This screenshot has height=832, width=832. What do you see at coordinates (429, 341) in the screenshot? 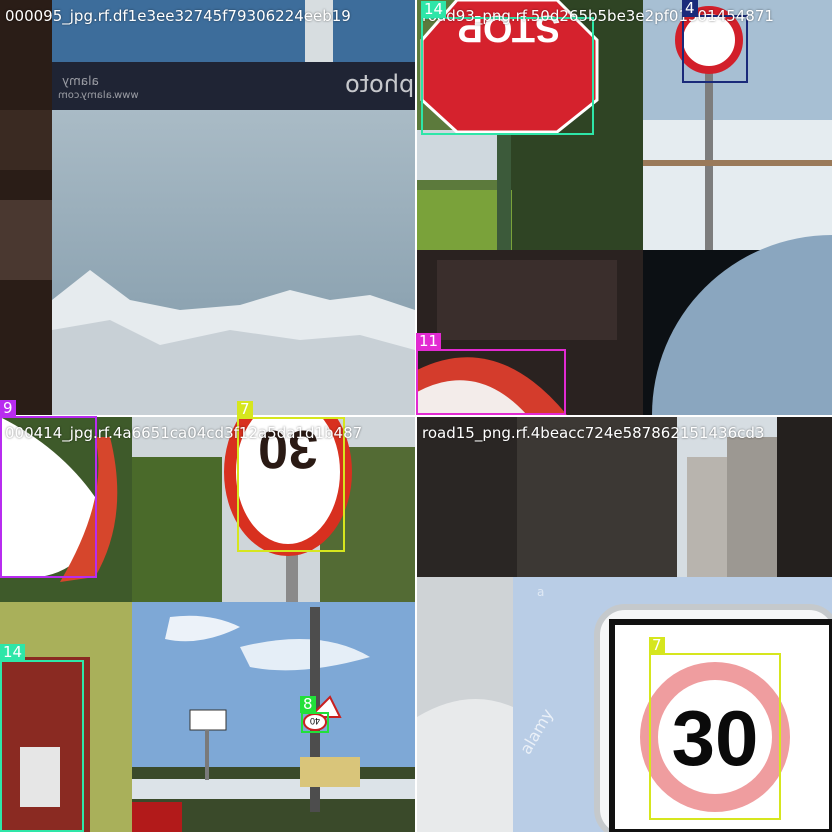
I see `detection-label: 11` at bounding box center [429, 341].